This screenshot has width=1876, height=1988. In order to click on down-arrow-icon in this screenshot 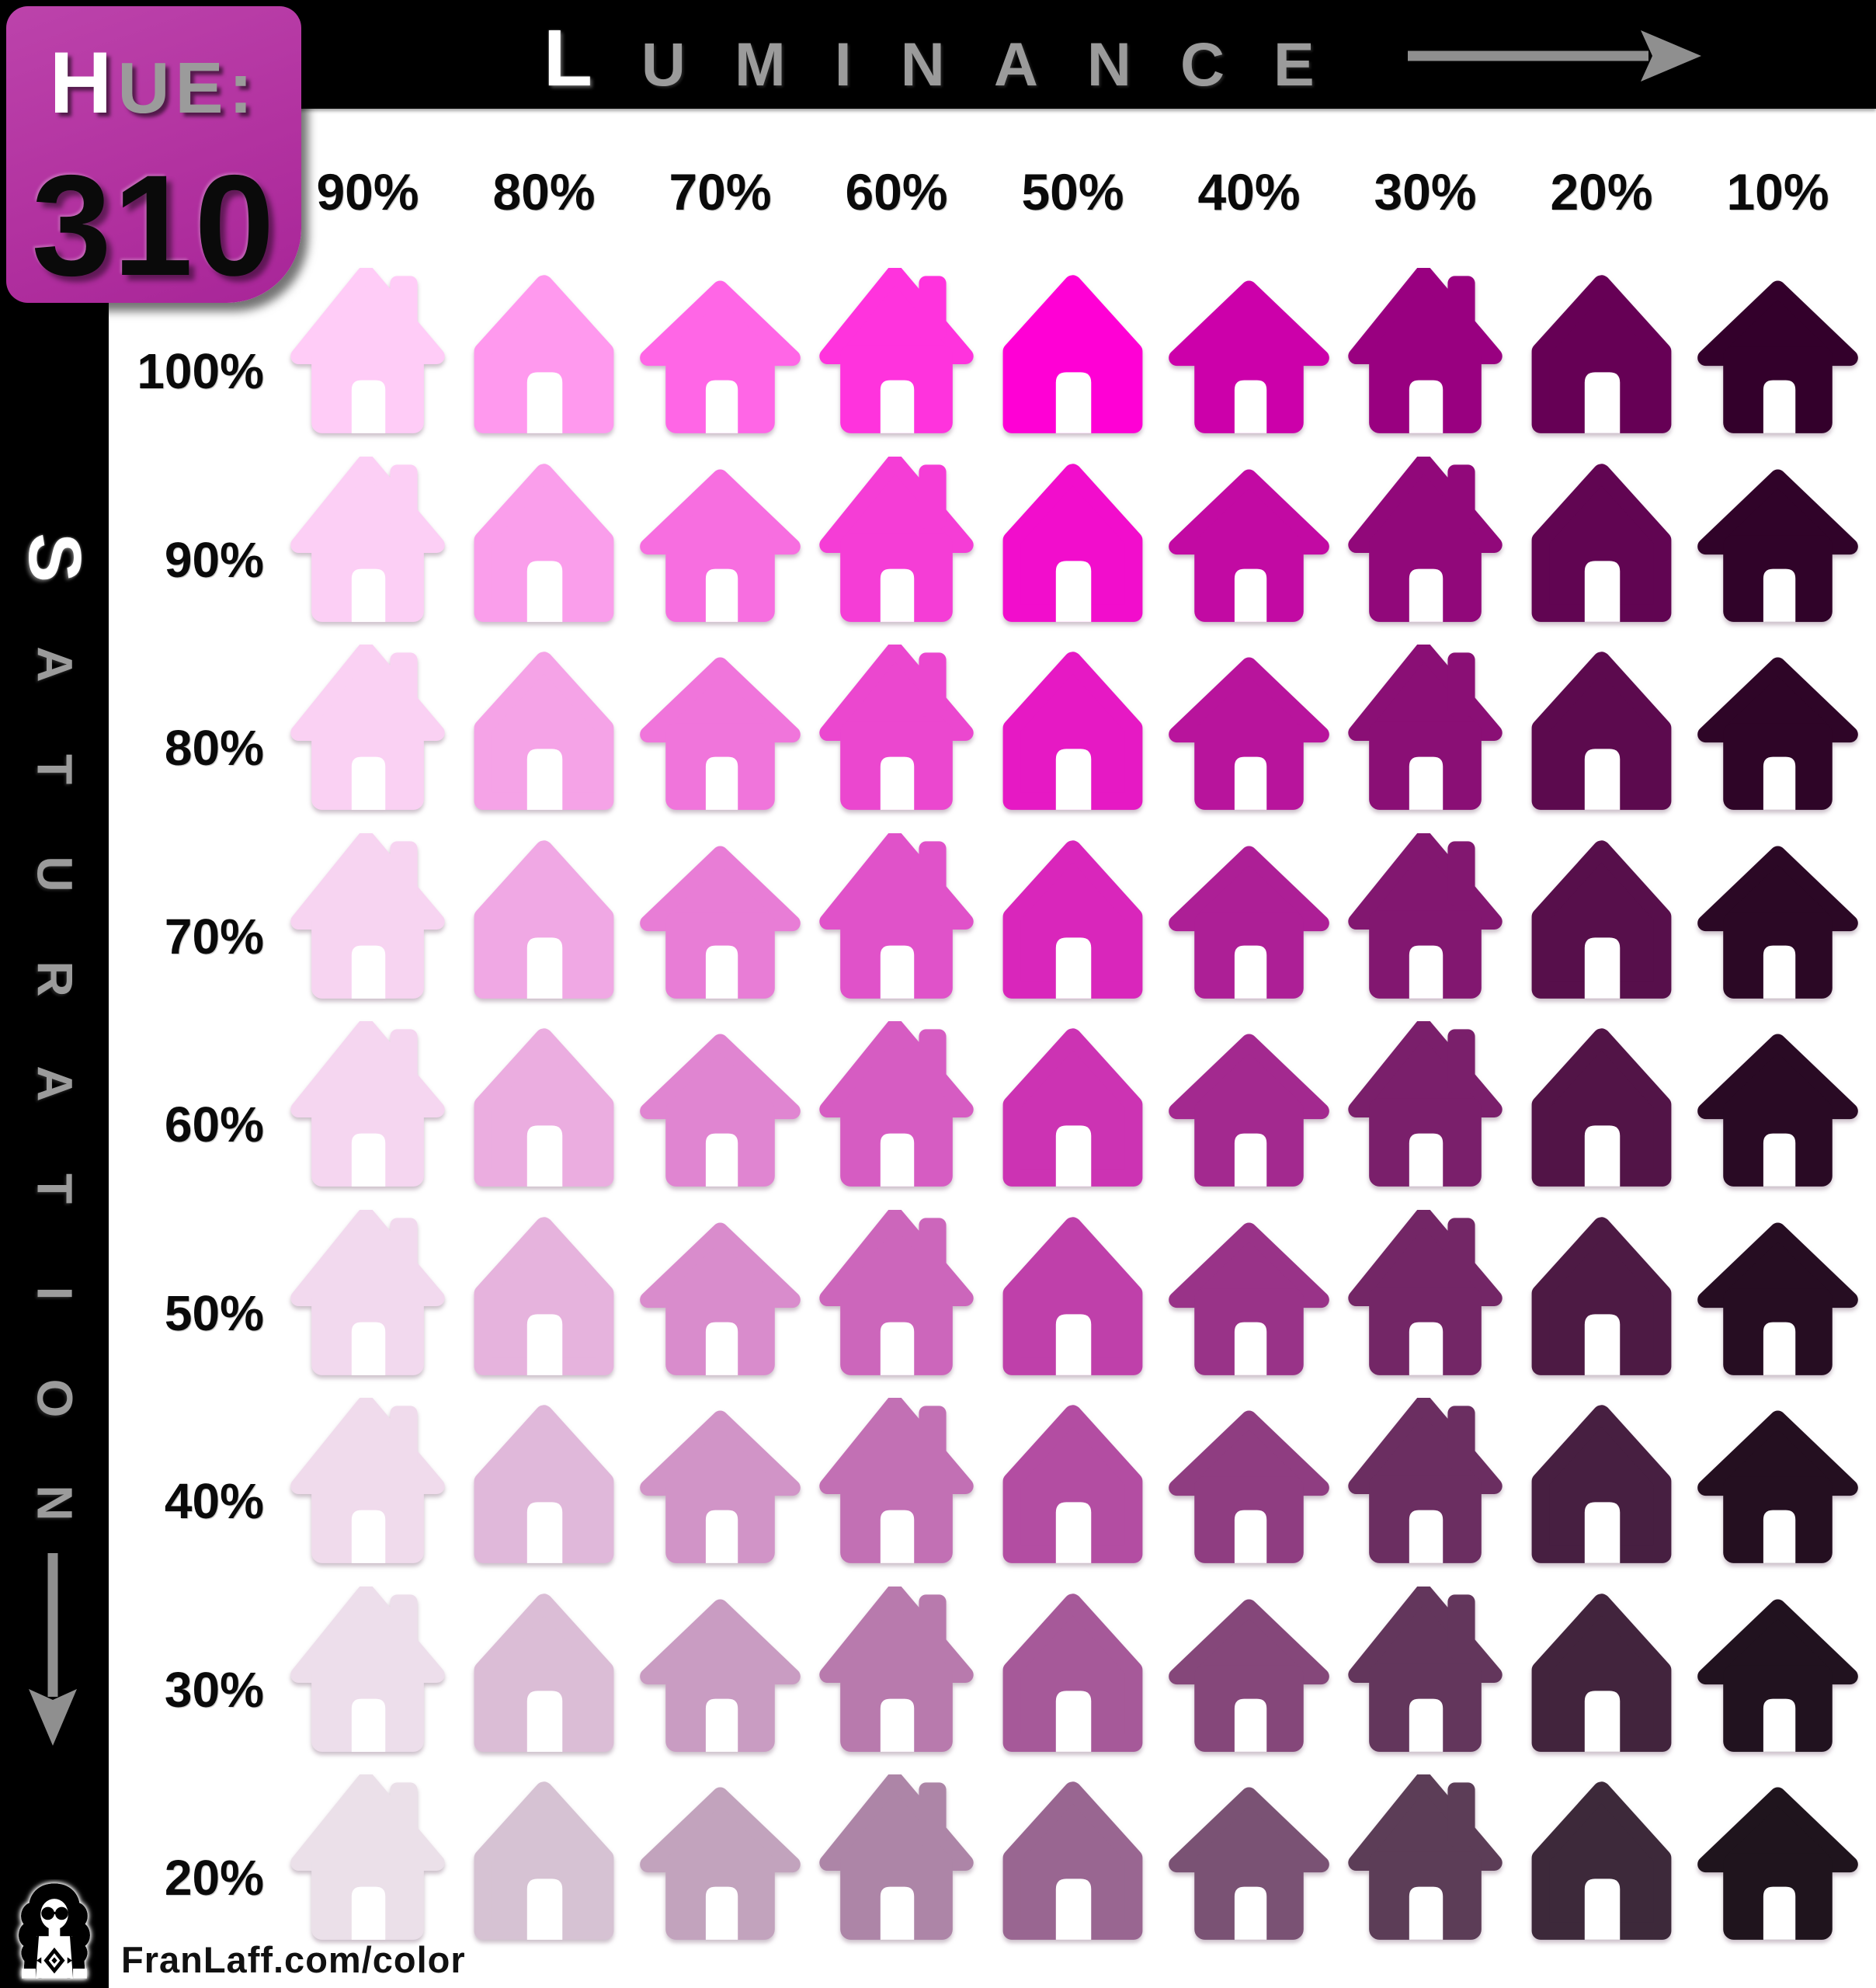, I will do `click(53, 1649)`.